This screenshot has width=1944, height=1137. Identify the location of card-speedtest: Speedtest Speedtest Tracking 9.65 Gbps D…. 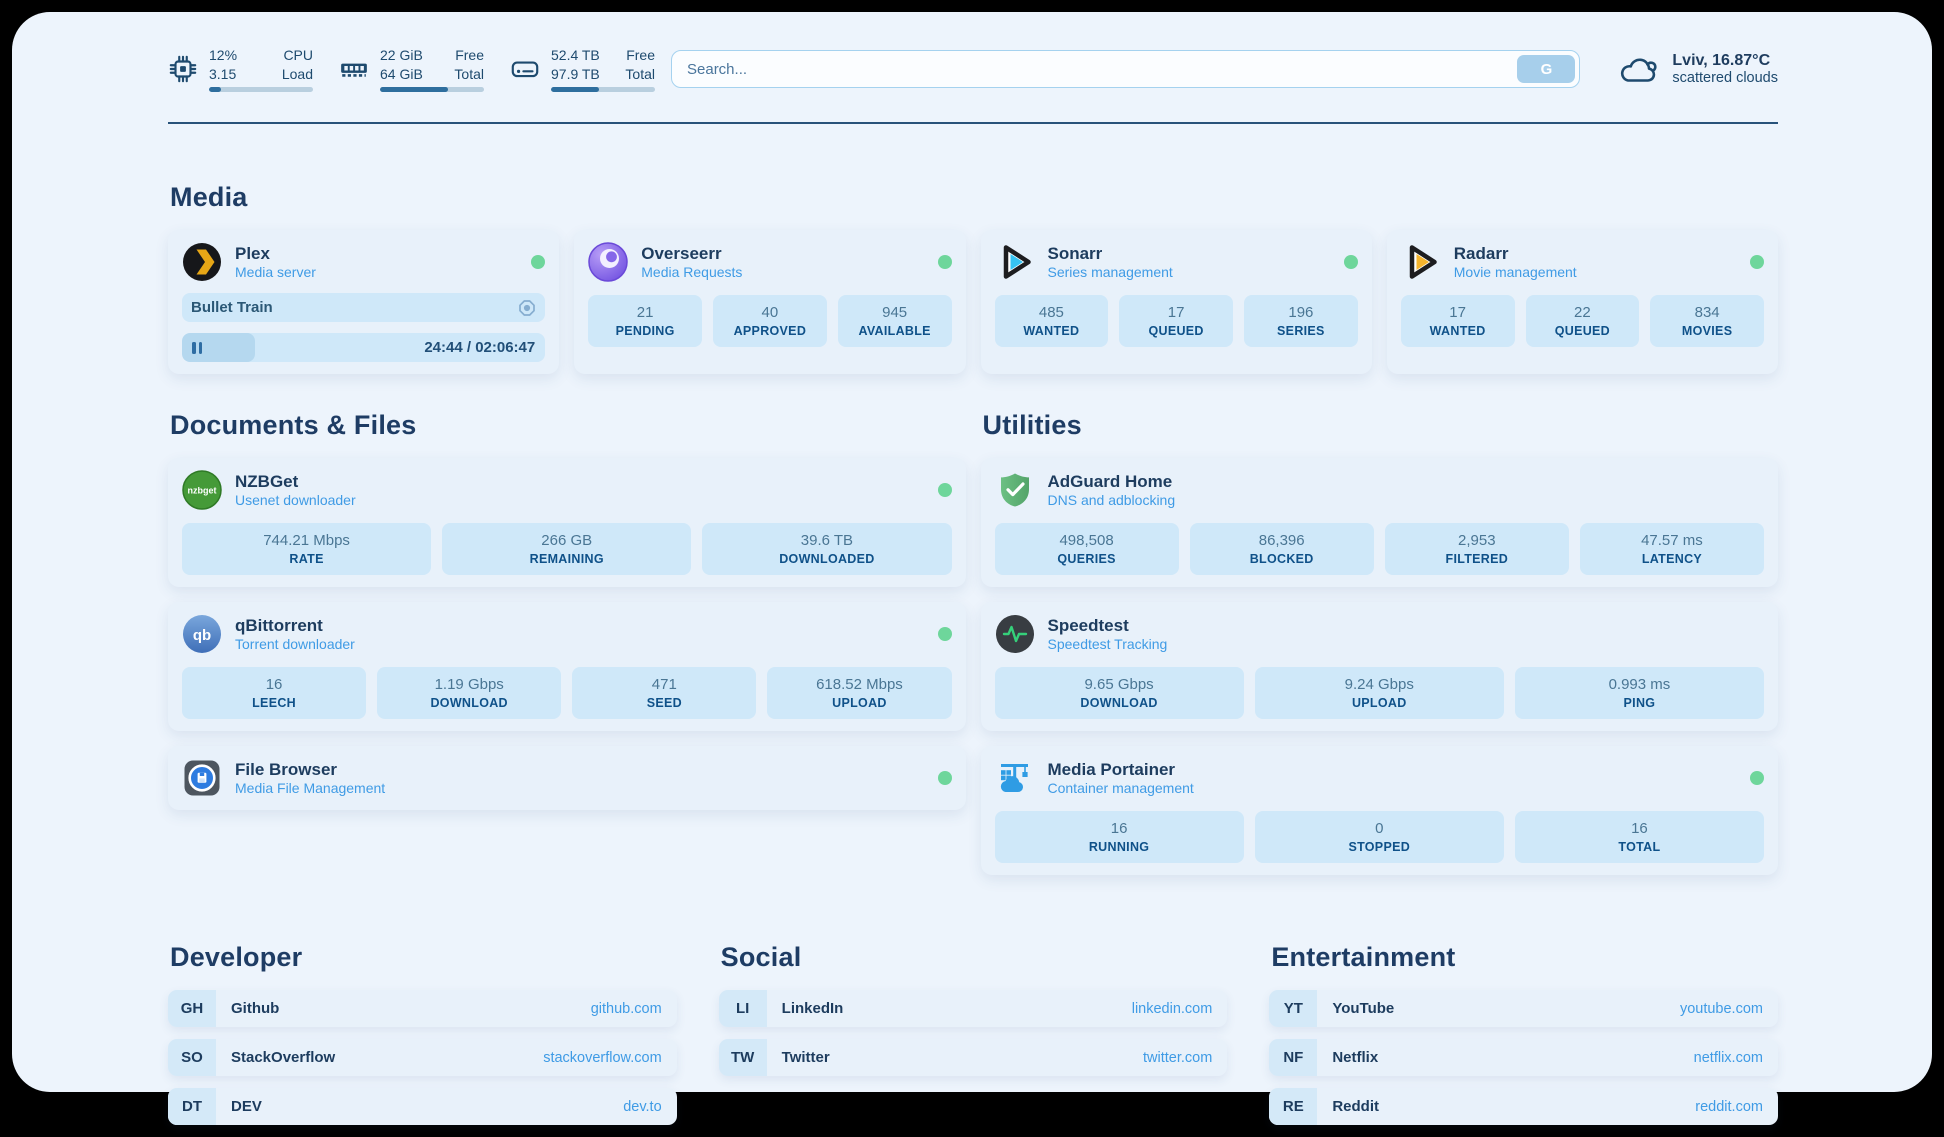
(1379, 666).